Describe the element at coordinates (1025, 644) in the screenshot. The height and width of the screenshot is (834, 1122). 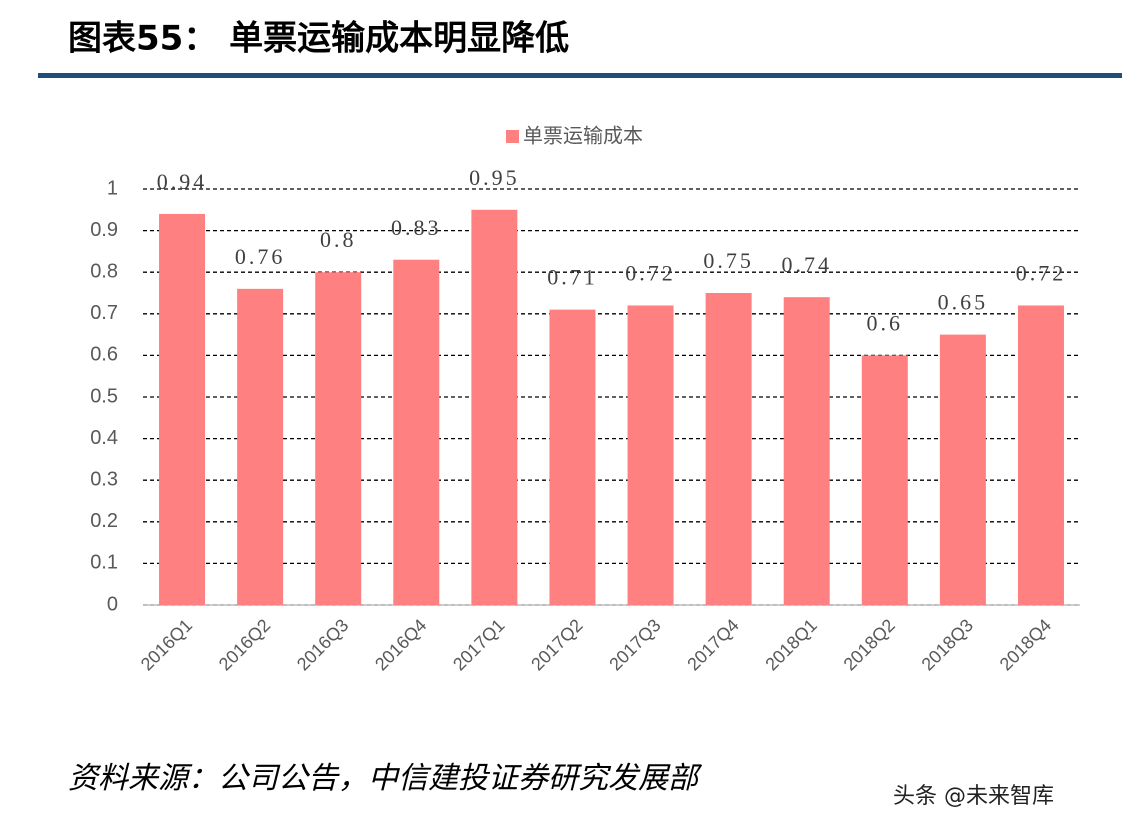
I see `x-tick-label: 2018Q4` at that location.